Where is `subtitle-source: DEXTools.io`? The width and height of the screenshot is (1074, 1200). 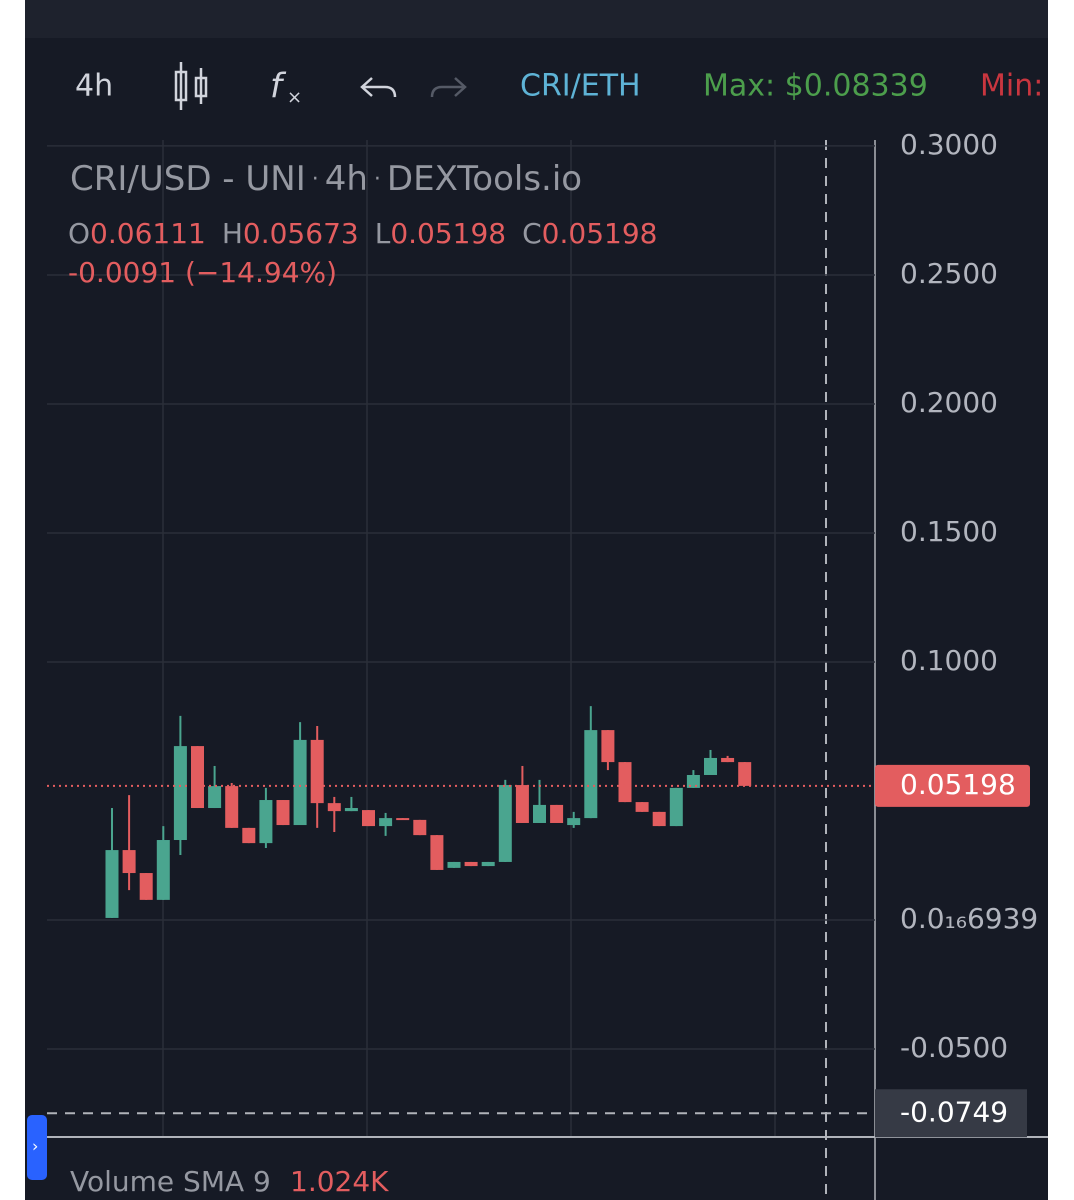
subtitle-source: DEXTools.io is located at coordinates (484, 179).